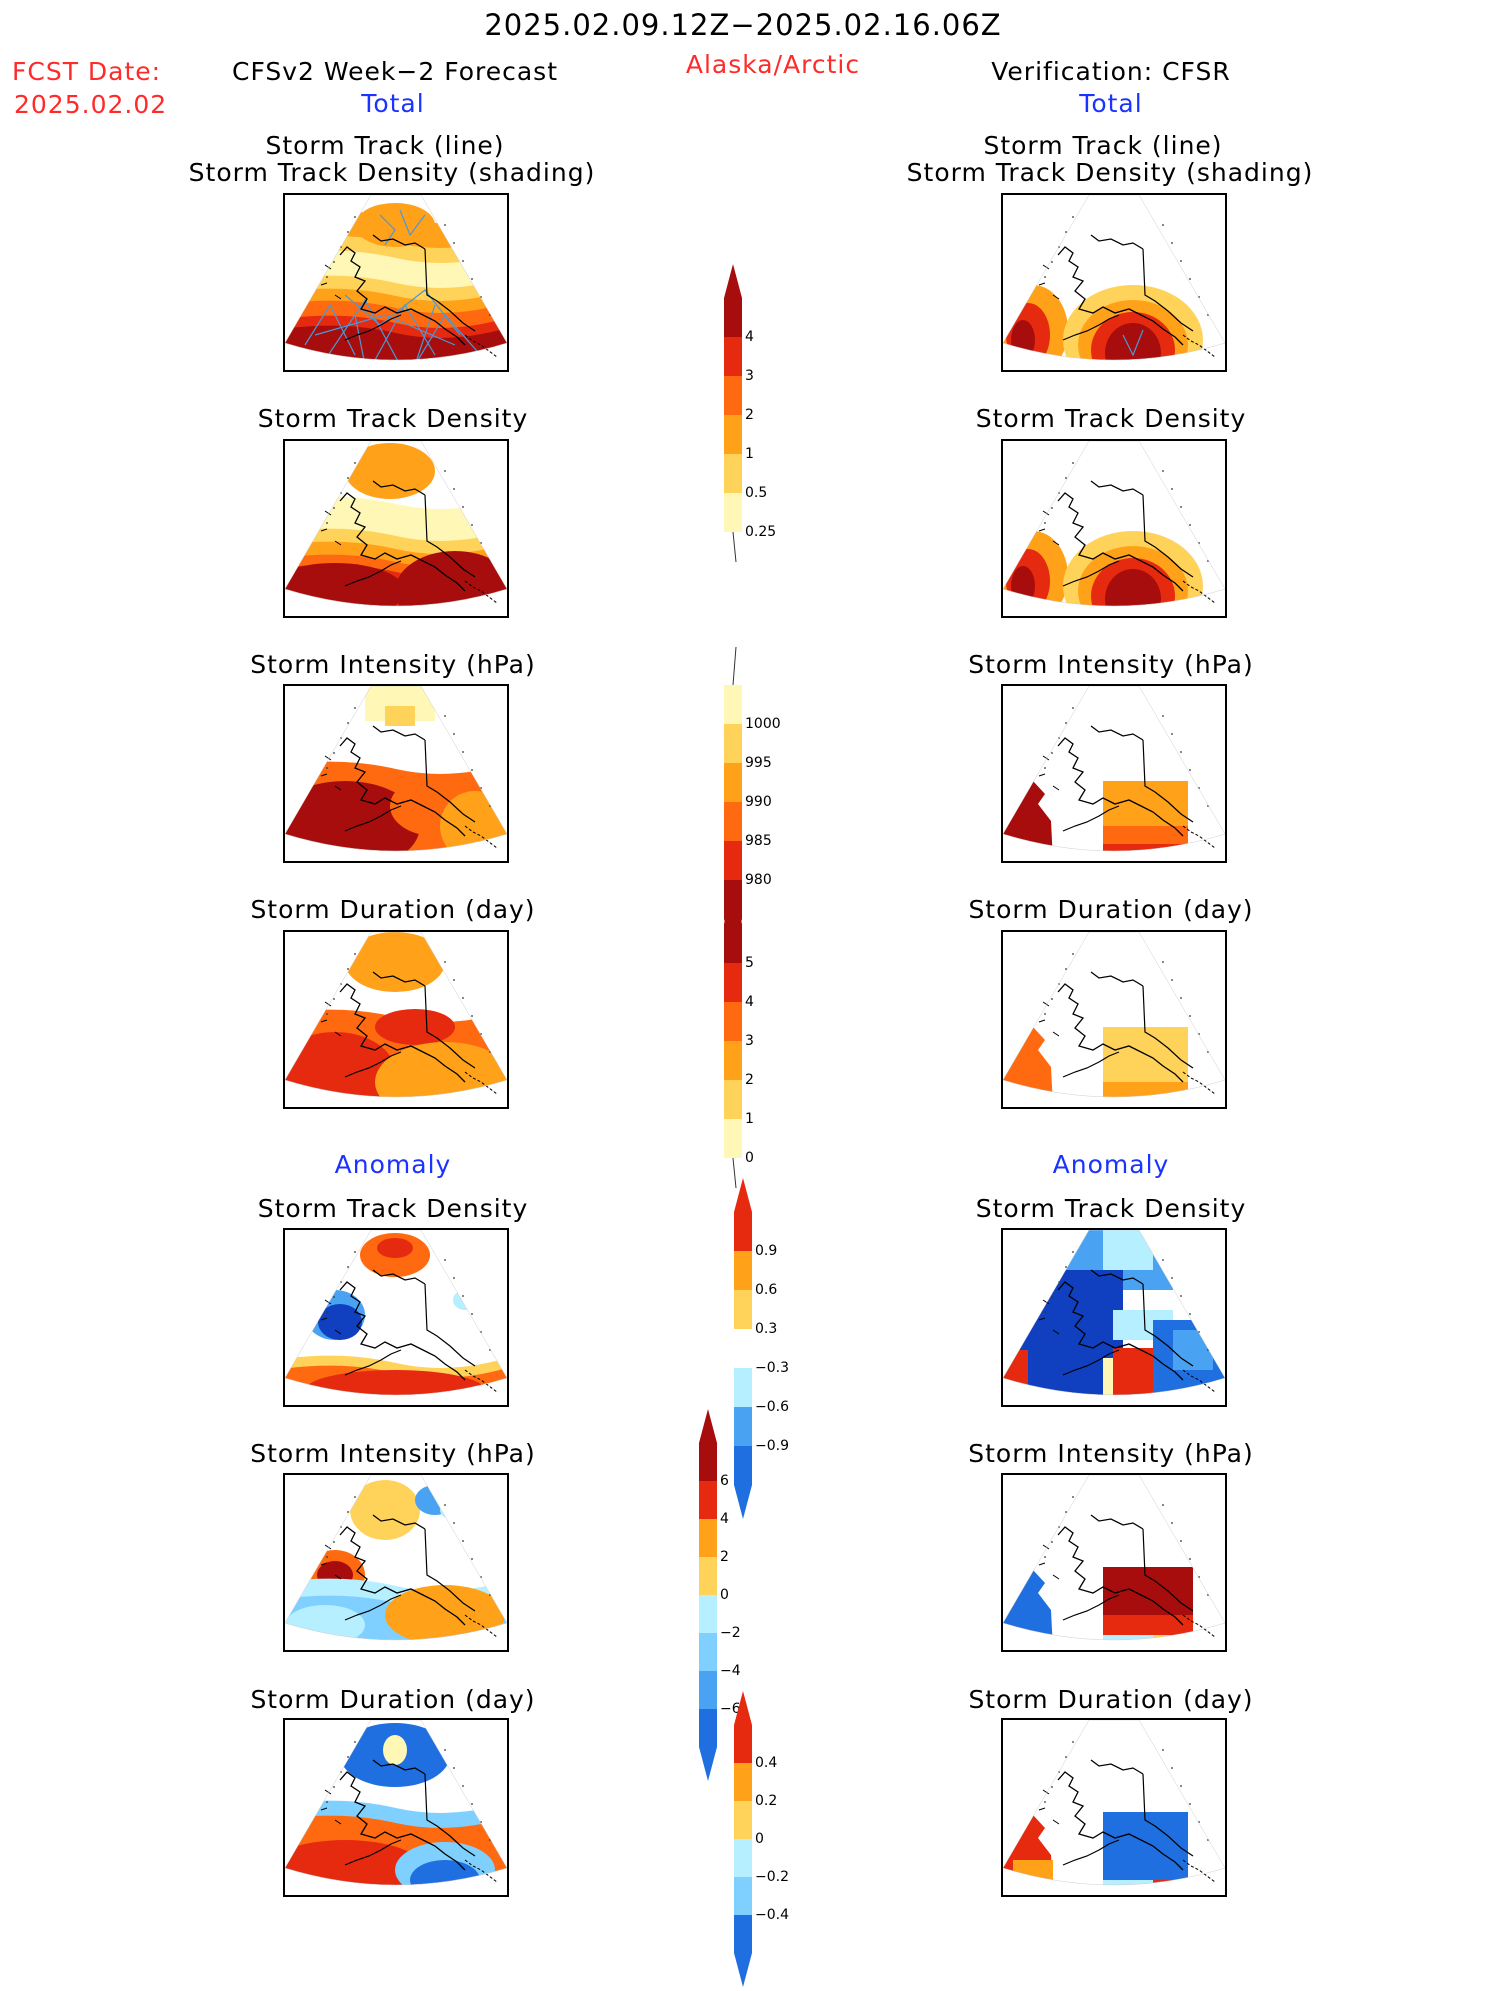  What do you see at coordinates (393, 418) in the screenshot?
I see `left-density-title: Storm Track Density` at bounding box center [393, 418].